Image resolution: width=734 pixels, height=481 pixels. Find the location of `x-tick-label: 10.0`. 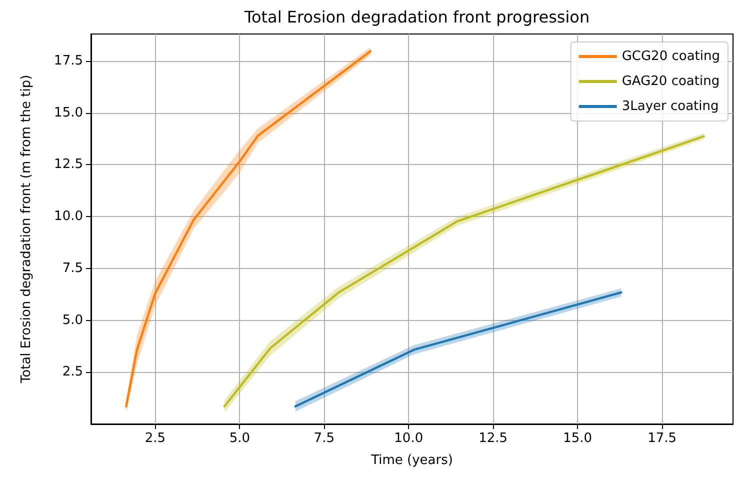

x-tick-label: 10.0 is located at coordinates (409, 438).